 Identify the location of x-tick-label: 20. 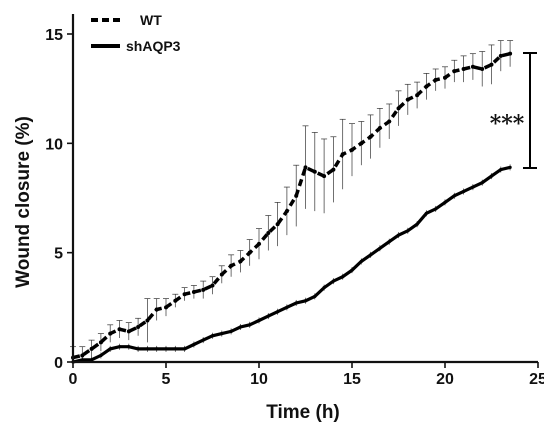
(445, 379).